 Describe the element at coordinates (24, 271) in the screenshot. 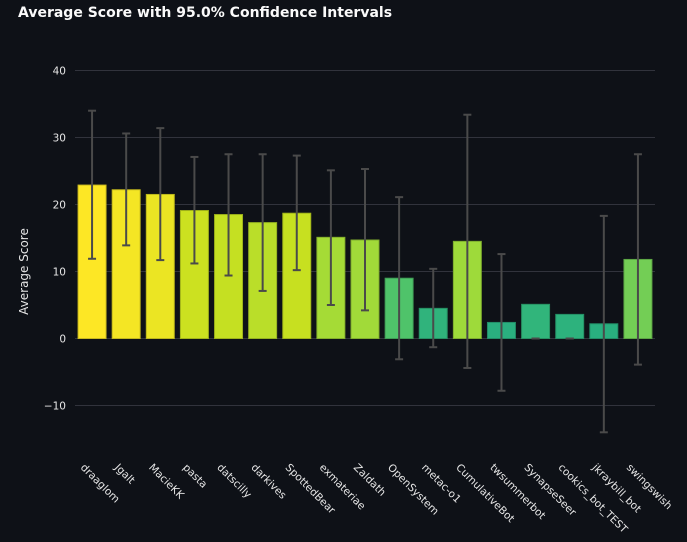

I see `y-axis-label: Average Score` at that location.